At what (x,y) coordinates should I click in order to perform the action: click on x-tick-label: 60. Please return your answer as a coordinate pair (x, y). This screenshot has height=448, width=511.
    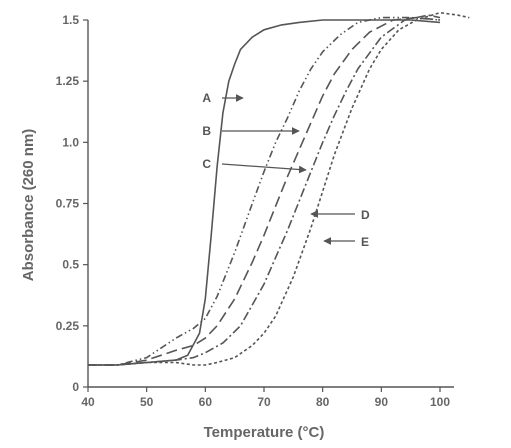
    Looking at the image, I should click on (206, 402).